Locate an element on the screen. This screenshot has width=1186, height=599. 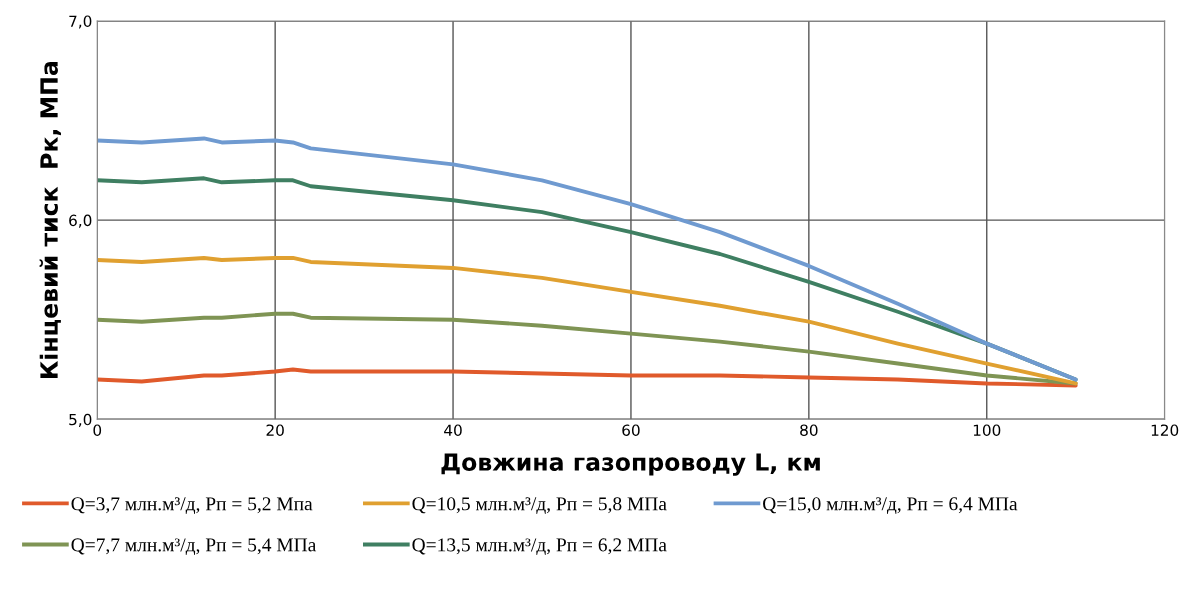
y-axis-title: Кінцевий тиск Рк, МПа is located at coordinates (50, 220).